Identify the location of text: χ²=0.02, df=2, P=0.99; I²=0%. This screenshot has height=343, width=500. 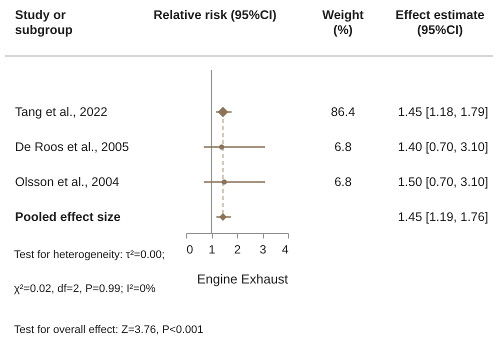
(85, 289).